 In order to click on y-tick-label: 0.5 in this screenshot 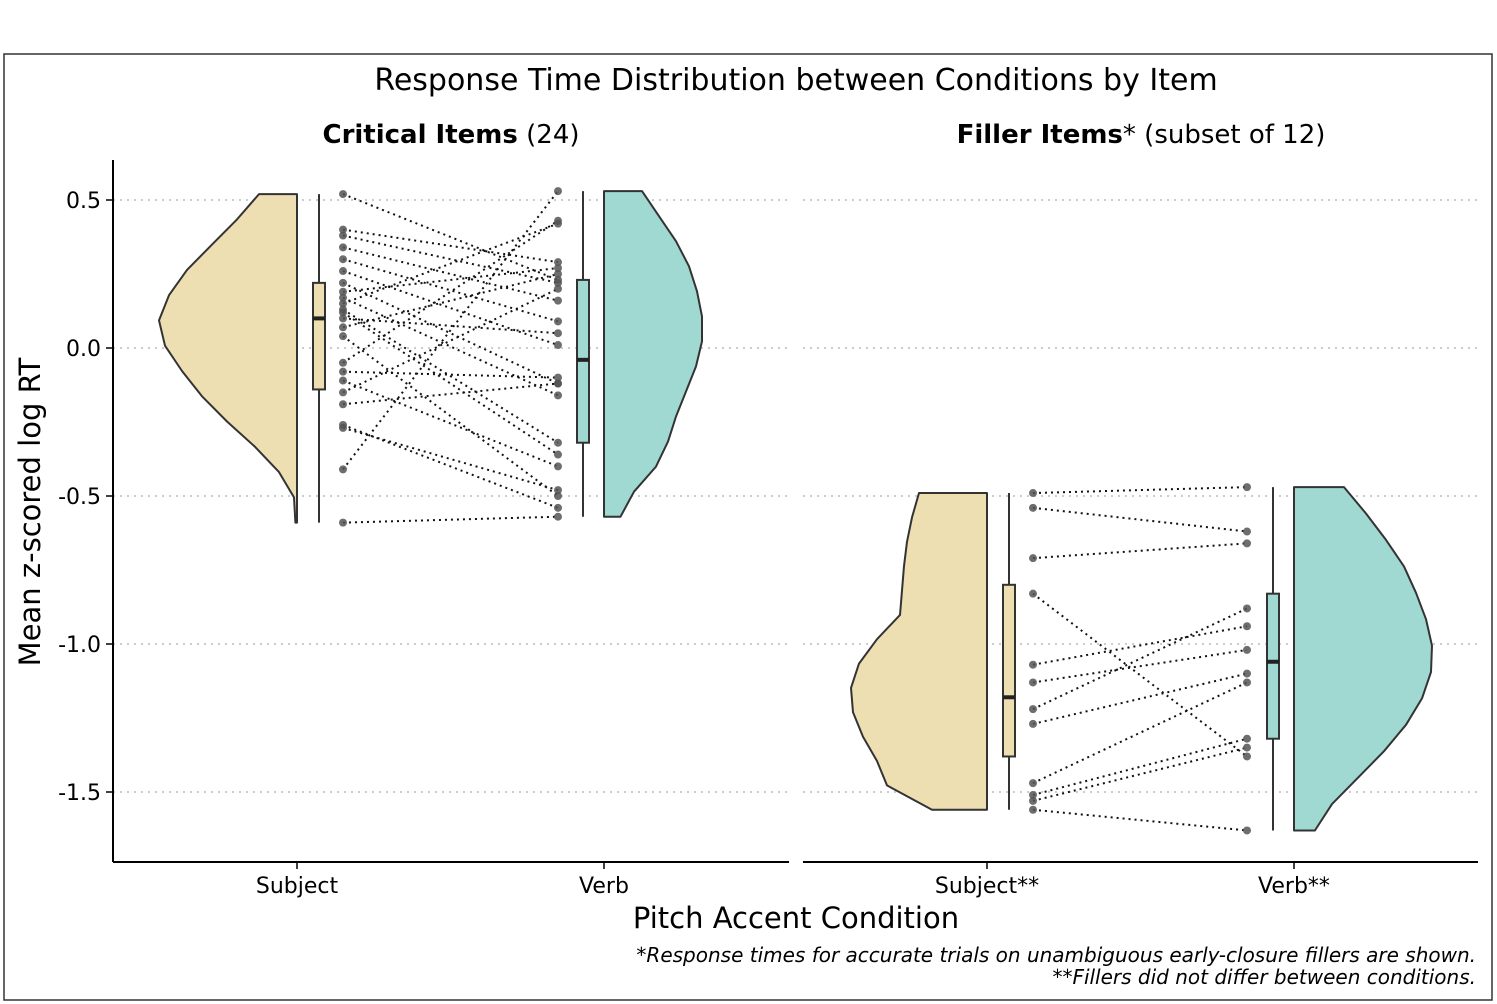, I will do `click(83, 201)`.